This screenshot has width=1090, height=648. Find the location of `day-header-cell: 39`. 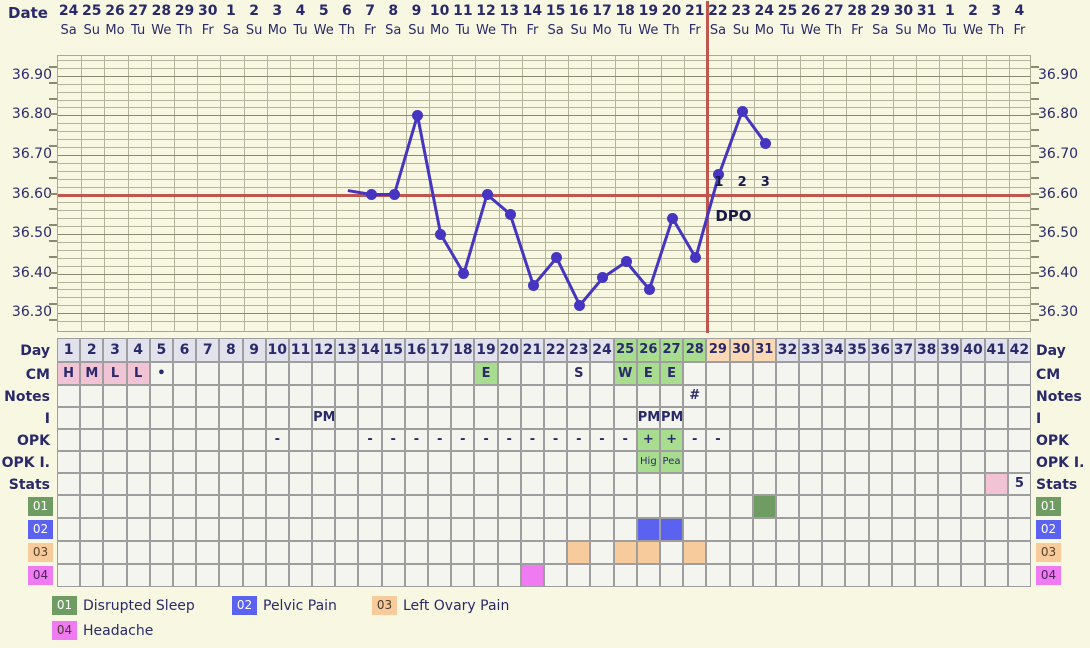

day-header-cell: 39 is located at coordinates (950, 350).